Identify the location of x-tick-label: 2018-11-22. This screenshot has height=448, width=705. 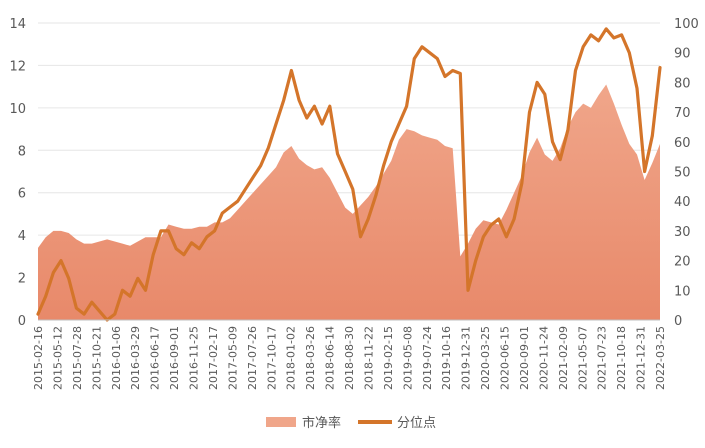
(368, 358).